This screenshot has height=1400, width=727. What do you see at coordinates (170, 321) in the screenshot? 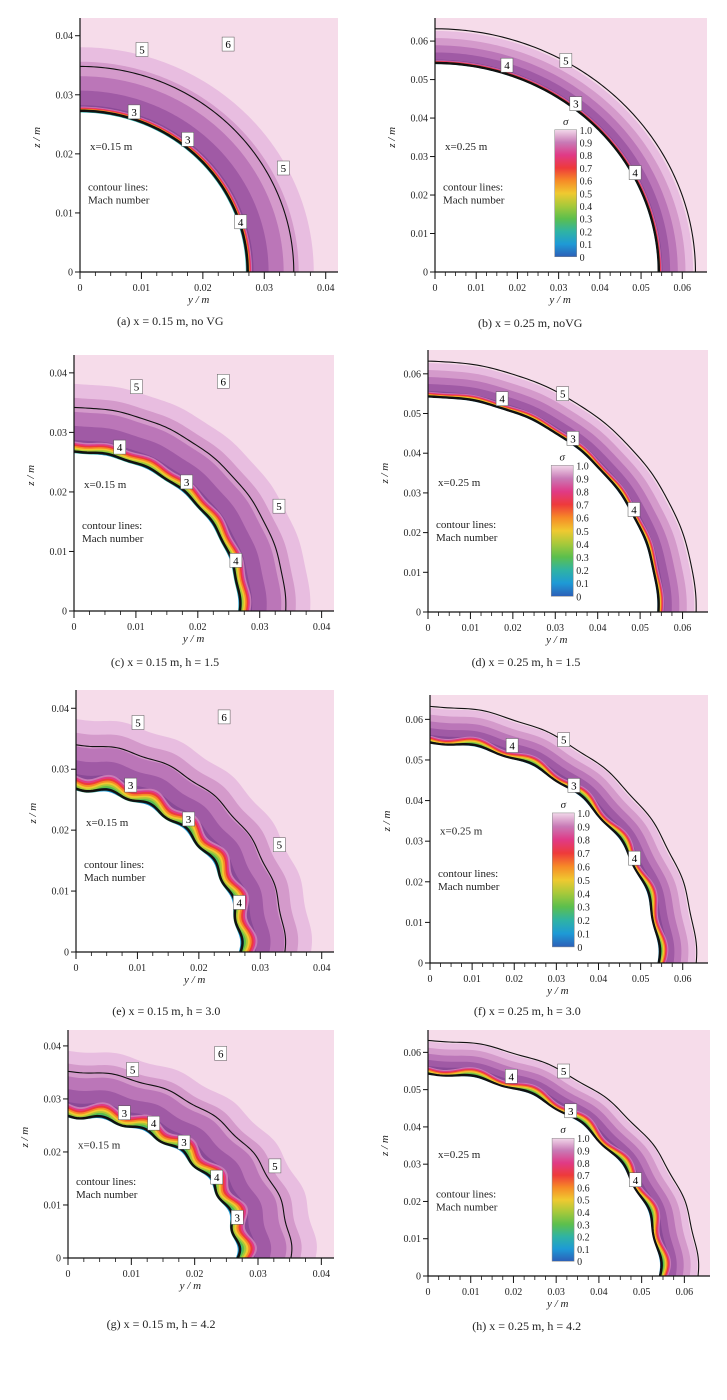
I see `panel-caption: (a) x = 0.15 m, no VG` at bounding box center [170, 321].